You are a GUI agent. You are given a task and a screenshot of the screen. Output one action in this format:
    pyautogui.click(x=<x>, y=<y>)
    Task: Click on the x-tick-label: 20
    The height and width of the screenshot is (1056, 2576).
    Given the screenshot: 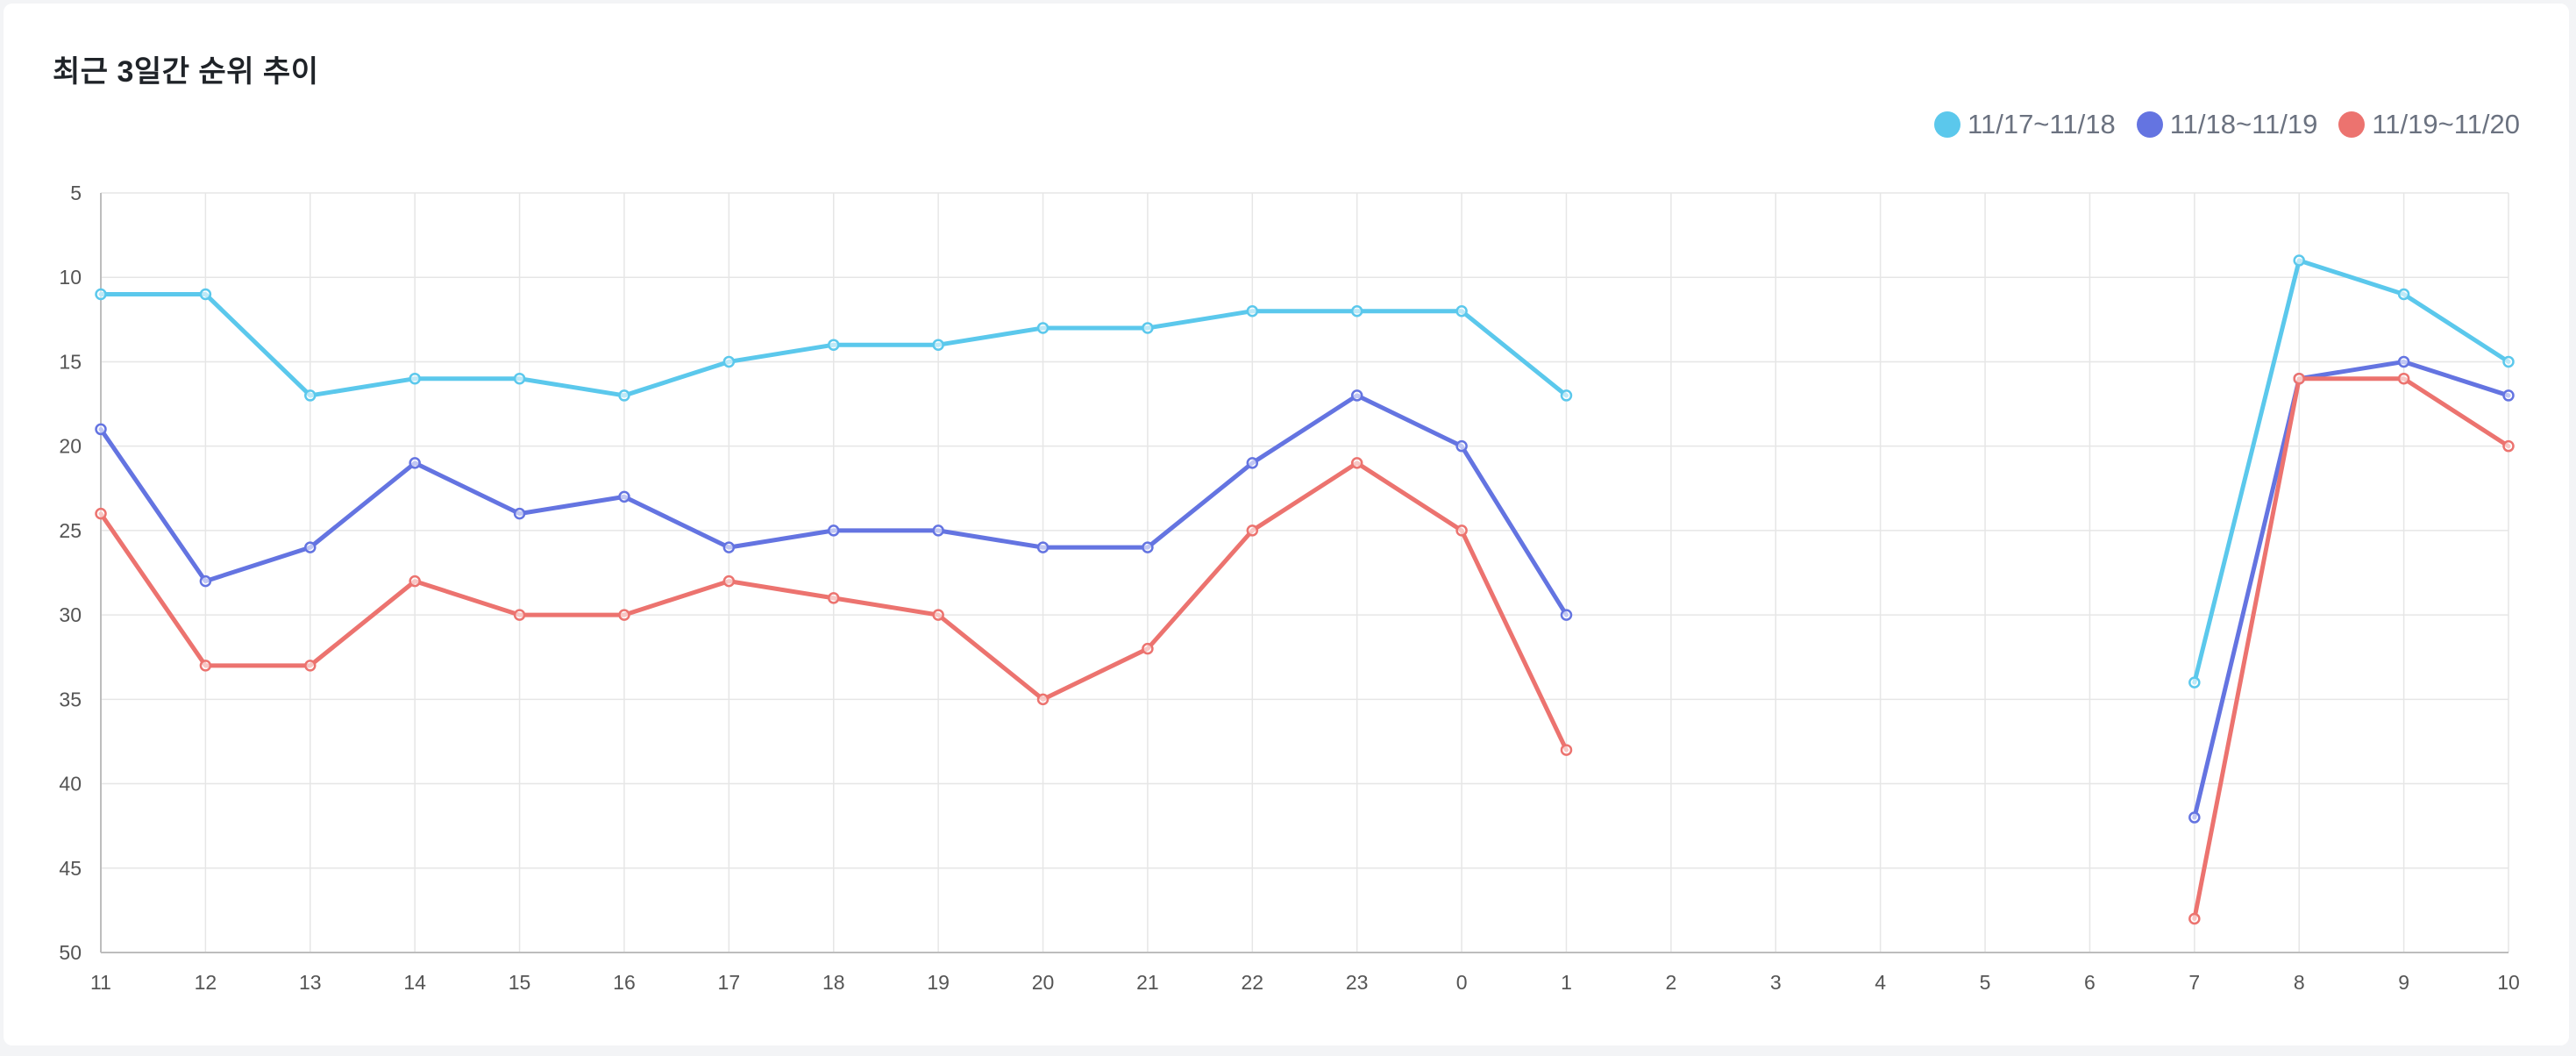 What is the action you would take?
    pyautogui.click(x=1043, y=982)
    